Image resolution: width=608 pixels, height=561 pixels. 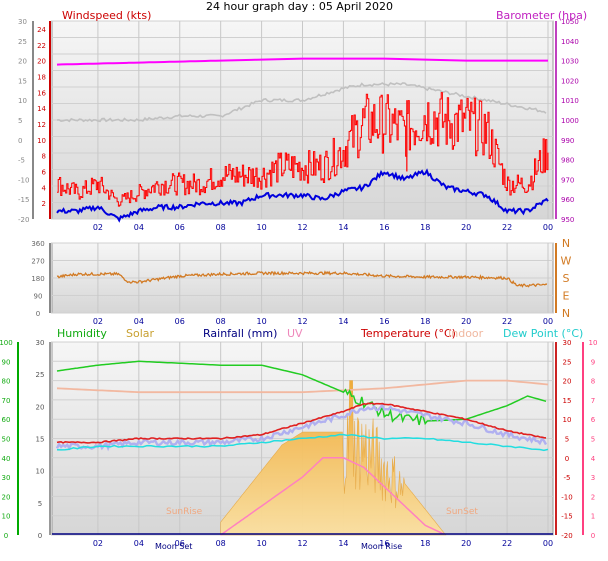 I want to click on wind-panel-x-tick: 22, so click(x=507, y=227).